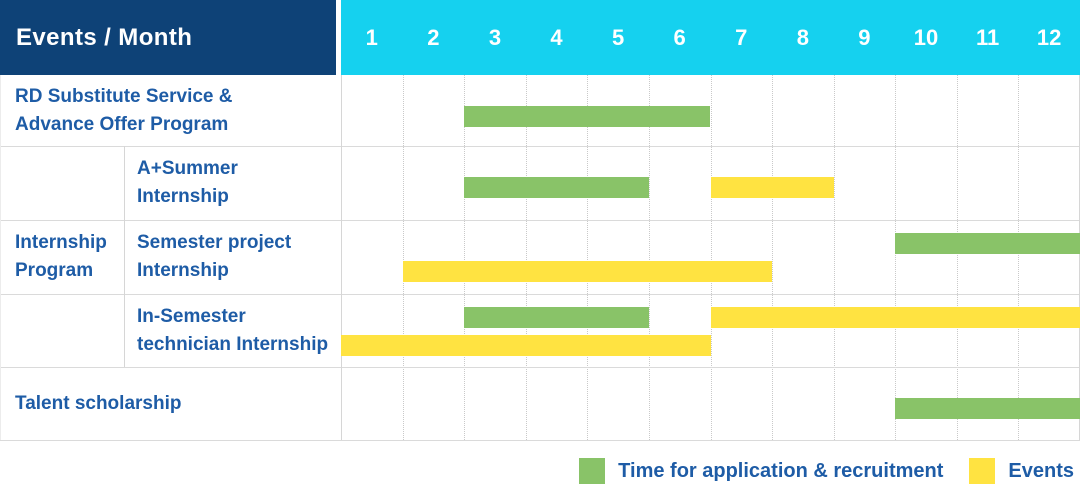  I want to click on legend-label: Time for application & recruitment, so click(781, 470).